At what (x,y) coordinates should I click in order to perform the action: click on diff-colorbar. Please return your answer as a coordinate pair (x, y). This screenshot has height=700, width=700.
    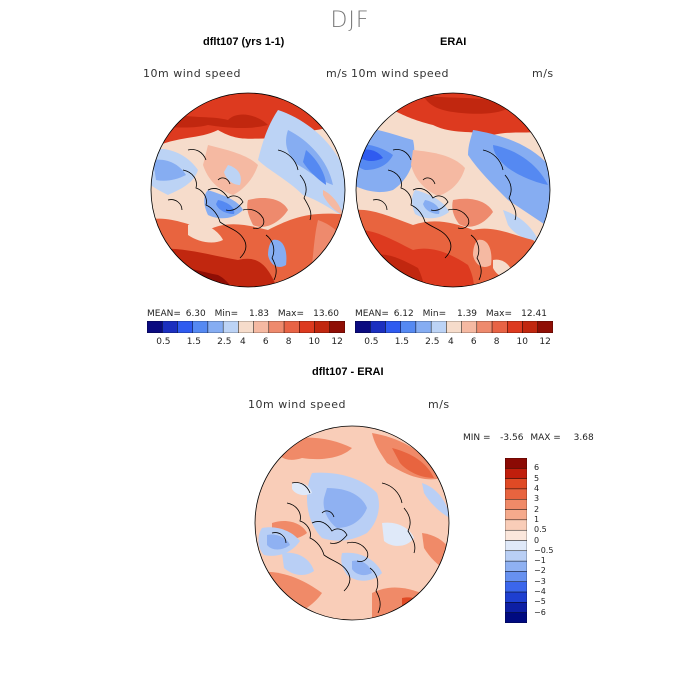
    Looking at the image, I should click on (516, 540).